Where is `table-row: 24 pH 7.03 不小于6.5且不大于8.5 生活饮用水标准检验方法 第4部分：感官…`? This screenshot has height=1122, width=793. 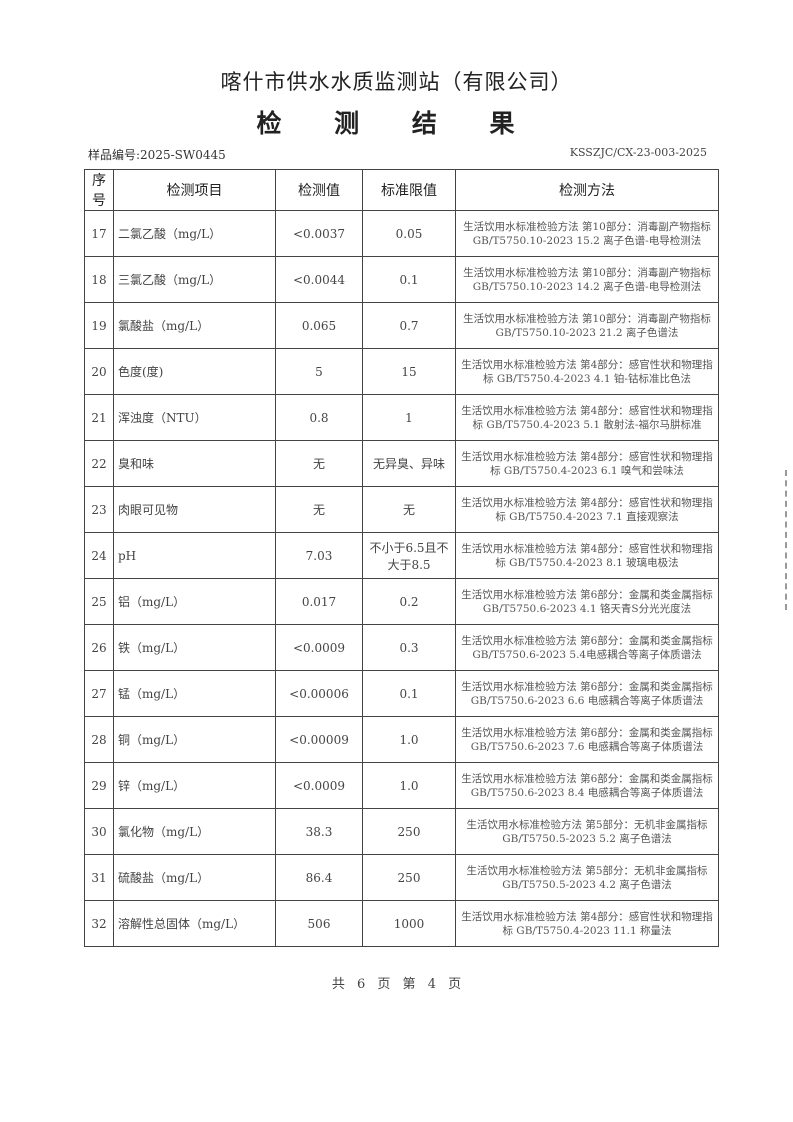
table-row: 24 pH 7.03 不小于6.5且不大于8.5 生活饮用水标准检验方法 第4部分：感官… is located at coordinates (401, 555).